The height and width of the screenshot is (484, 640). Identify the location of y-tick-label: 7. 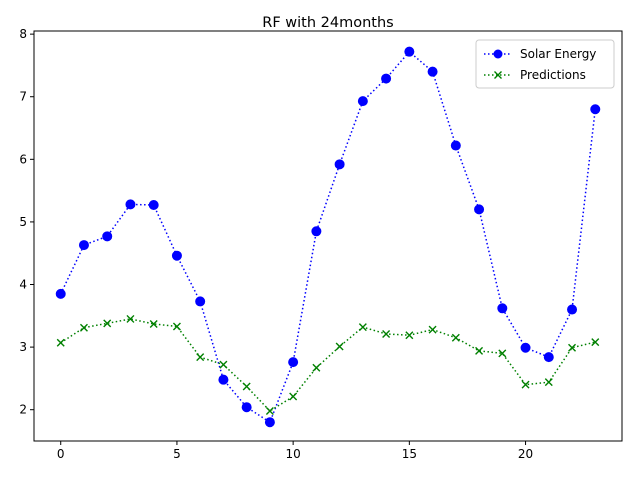
(23, 97).